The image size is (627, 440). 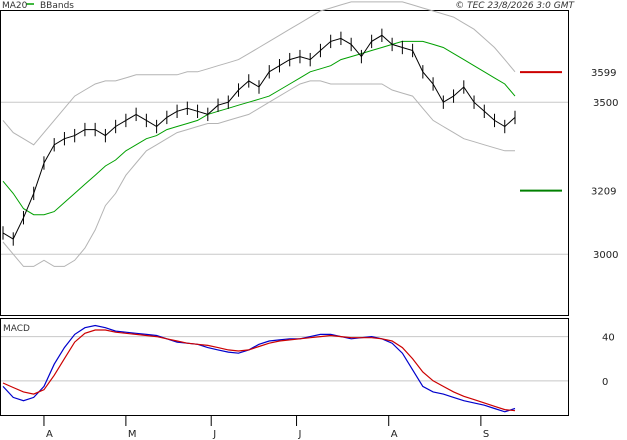 What do you see at coordinates (603, 73) in the screenshot?
I see `level-label: 3599` at bounding box center [603, 73].